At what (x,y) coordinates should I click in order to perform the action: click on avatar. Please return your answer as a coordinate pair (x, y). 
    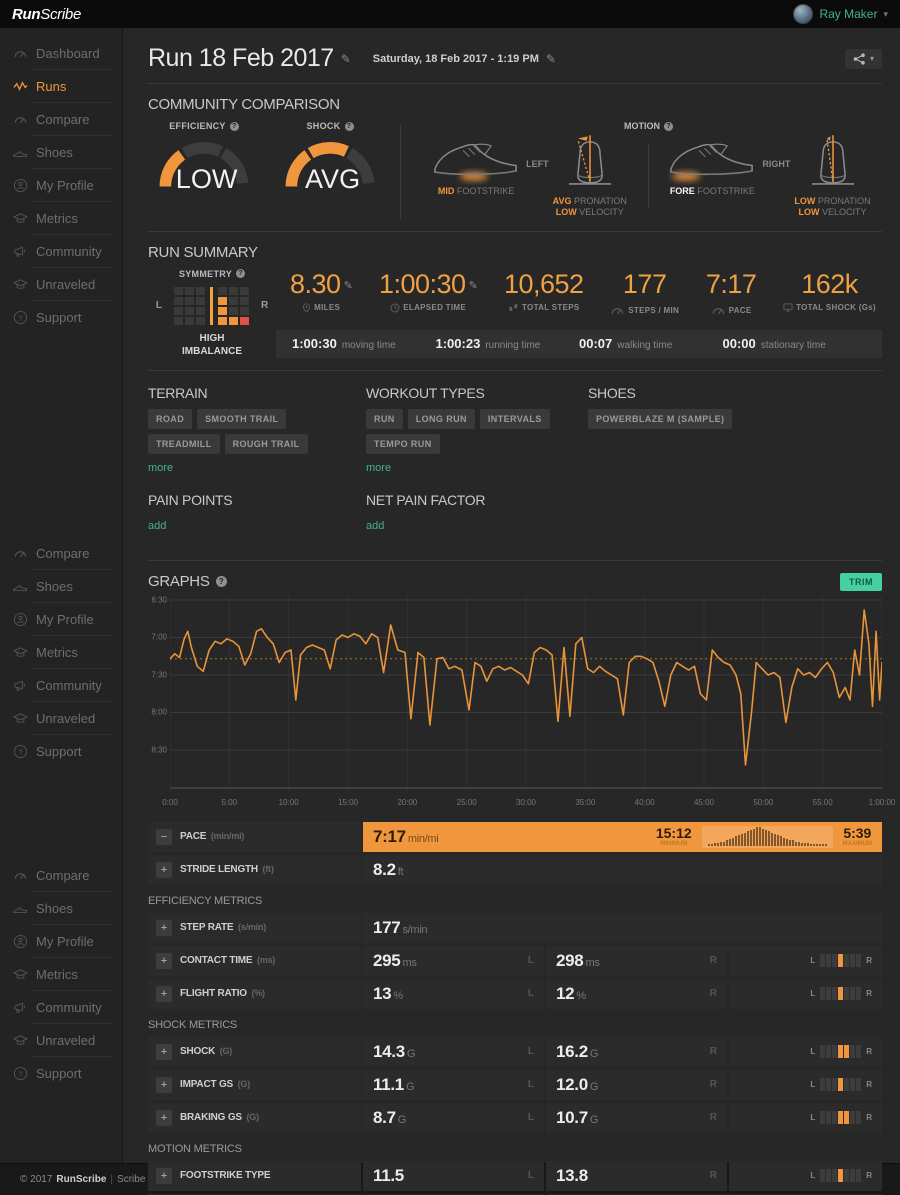
    Looking at the image, I should click on (803, 14).